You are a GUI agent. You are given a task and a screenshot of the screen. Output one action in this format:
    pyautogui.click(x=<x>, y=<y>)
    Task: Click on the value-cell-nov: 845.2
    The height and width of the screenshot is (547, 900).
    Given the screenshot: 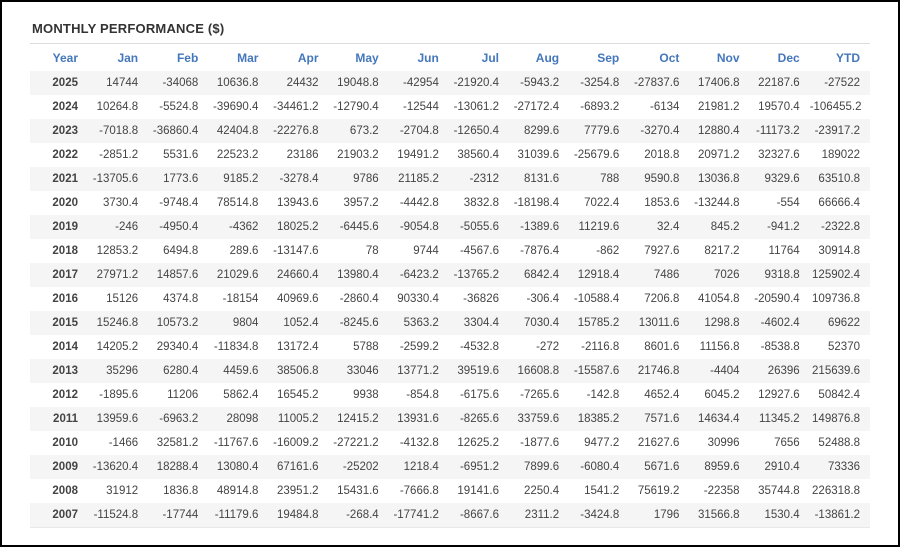 What is the action you would take?
    pyautogui.click(x=725, y=227)
    